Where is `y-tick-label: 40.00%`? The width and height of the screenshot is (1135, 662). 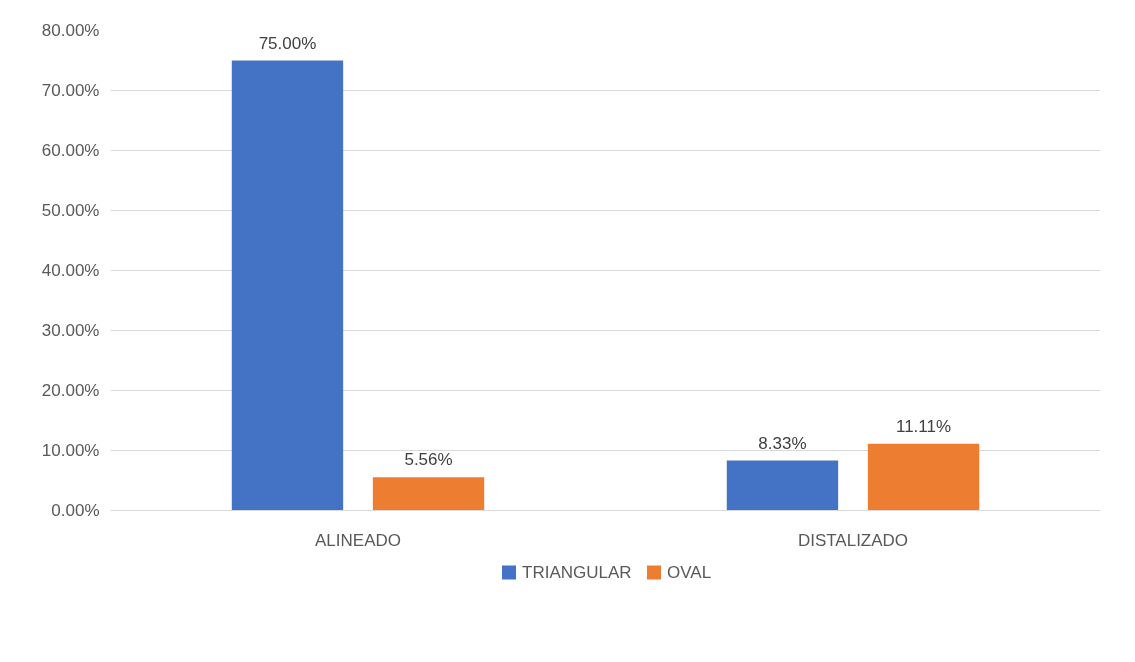 y-tick-label: 40.00% is located at coordinates (70, 270).